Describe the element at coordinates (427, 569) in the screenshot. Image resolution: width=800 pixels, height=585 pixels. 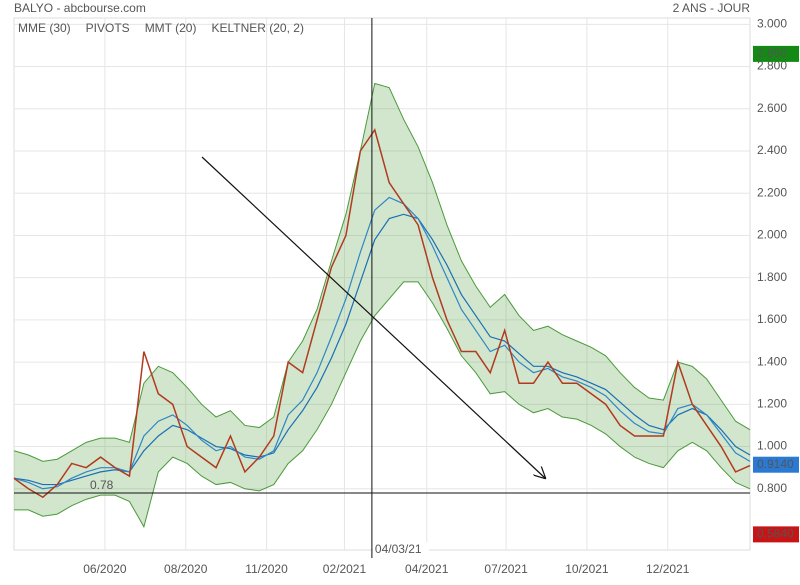
I see `x-tick-label: 04/2021` at that location.